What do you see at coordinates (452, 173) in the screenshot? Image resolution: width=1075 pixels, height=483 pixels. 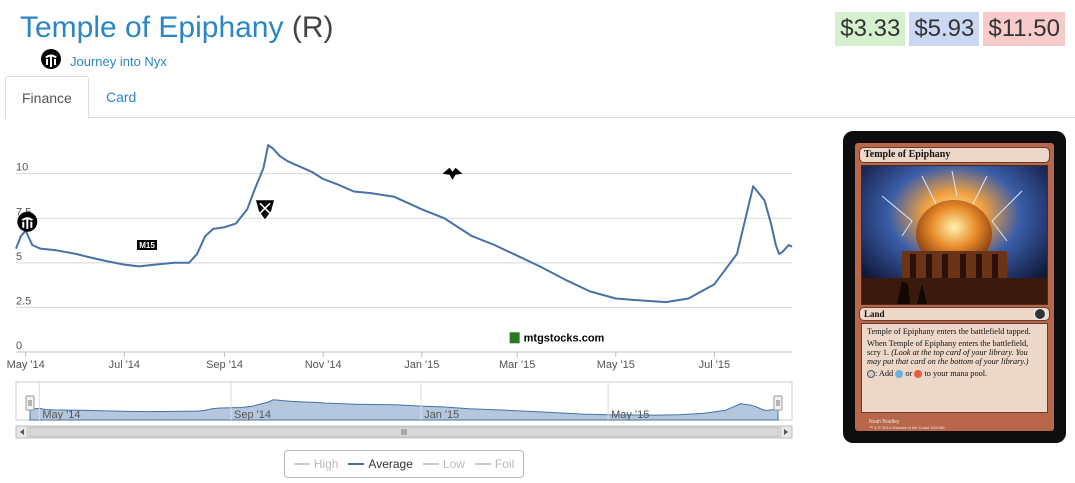 I see `fate-reforged-set-icon` at bounding box center [452, 173].